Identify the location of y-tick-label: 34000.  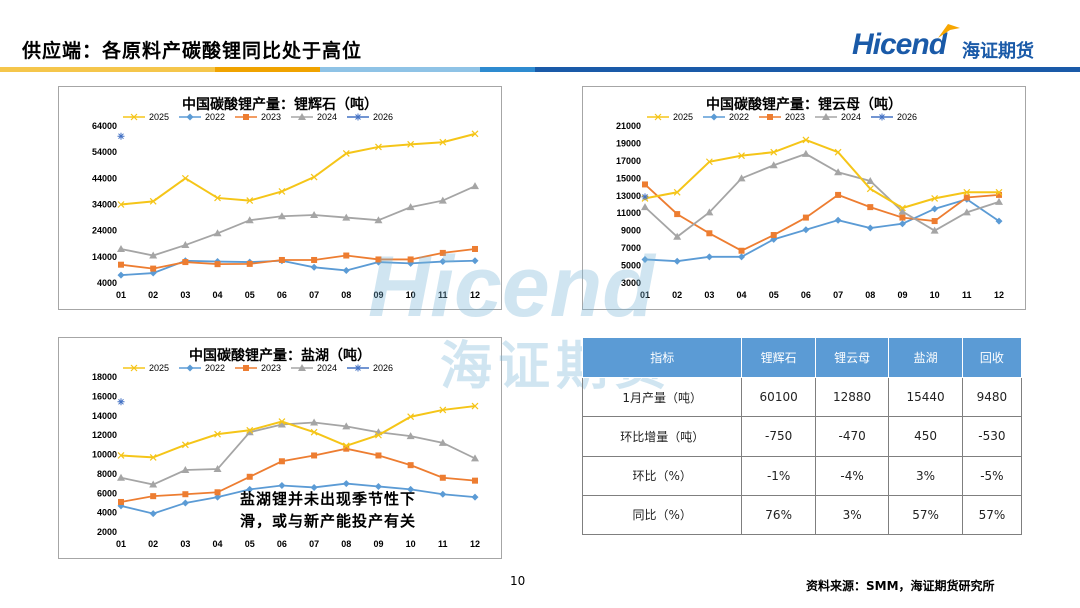
(104, 205).